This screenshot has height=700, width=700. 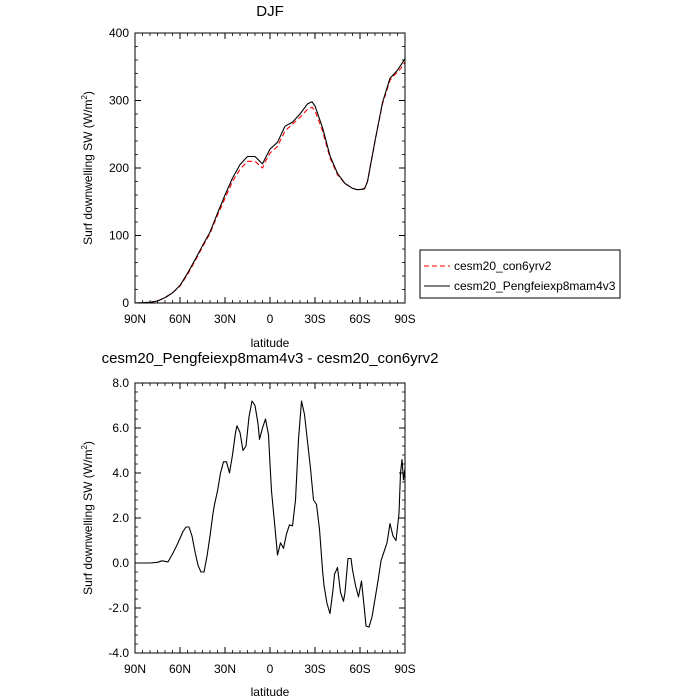 What do you see at coordinates (270, 692) in the screenshot?
I see `bottom-x-axis-label: latitude` at bounding box center [270, 692].